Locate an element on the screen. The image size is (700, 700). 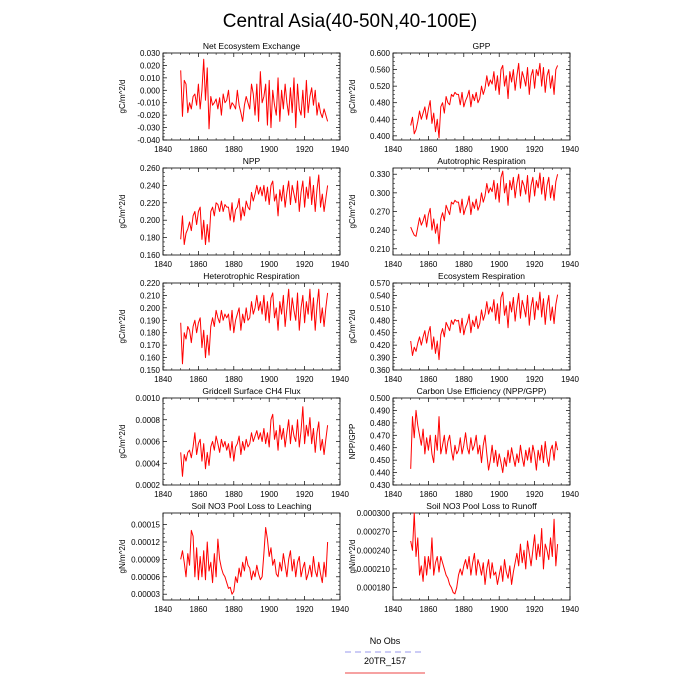
panel-title: Autotrophic Respiration is located at coordinates (481, 161).